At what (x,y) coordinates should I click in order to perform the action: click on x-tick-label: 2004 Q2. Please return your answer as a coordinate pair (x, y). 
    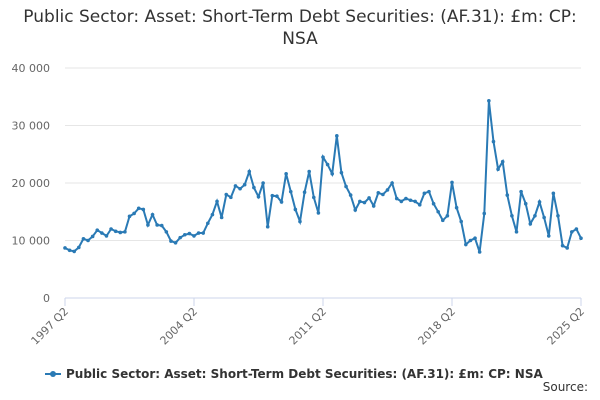
    Looking at the image, I should click on (179, 326).